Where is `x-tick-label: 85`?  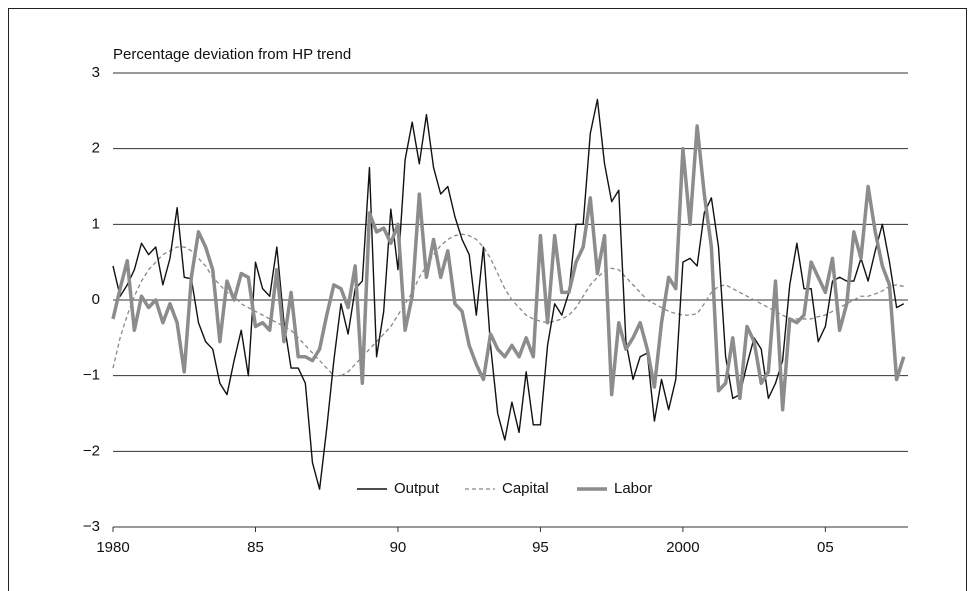 x-tick-label: 85 is located at coordinates (255, 547).